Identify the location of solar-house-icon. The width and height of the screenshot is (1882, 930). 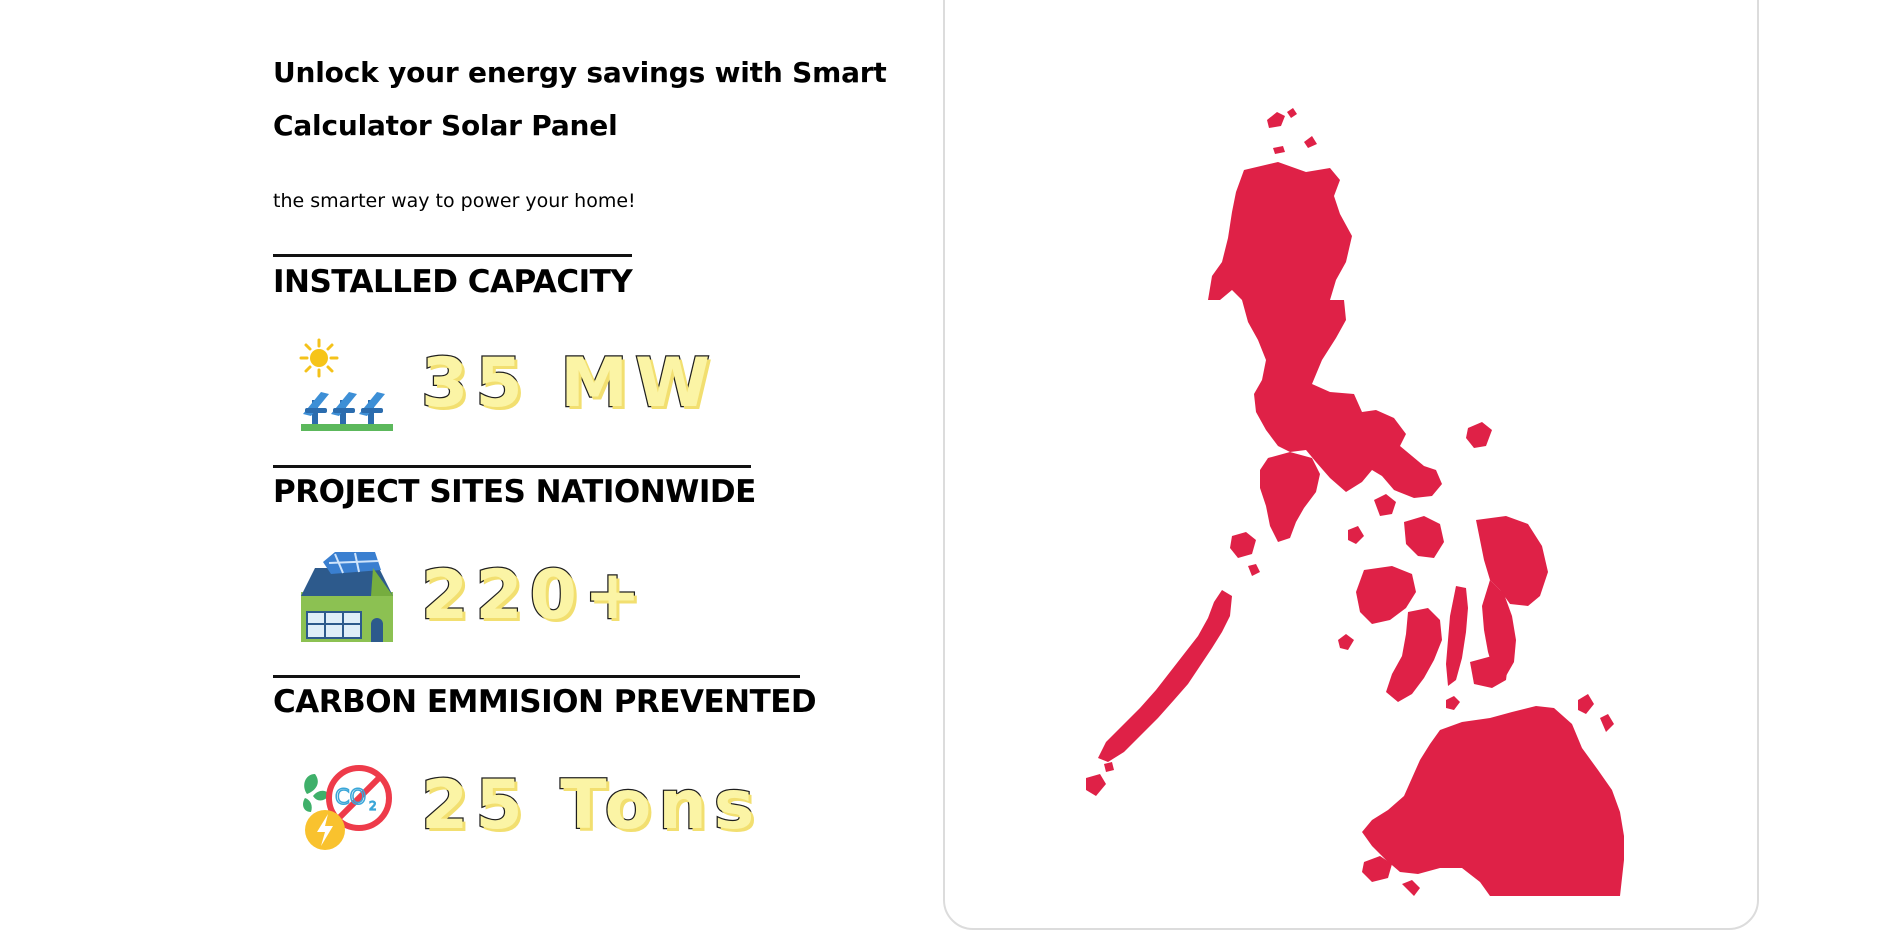
(347, 596).